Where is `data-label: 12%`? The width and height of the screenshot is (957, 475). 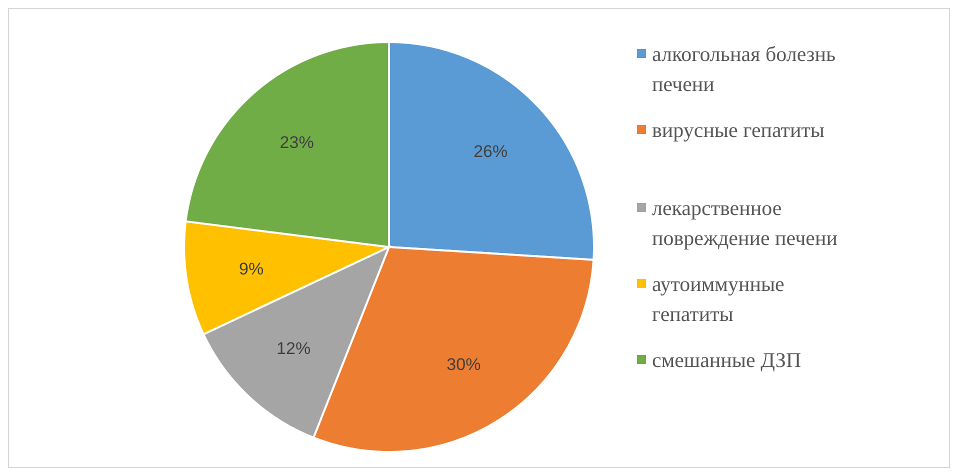
data-label: 12% is located at coordinates (293, 348).